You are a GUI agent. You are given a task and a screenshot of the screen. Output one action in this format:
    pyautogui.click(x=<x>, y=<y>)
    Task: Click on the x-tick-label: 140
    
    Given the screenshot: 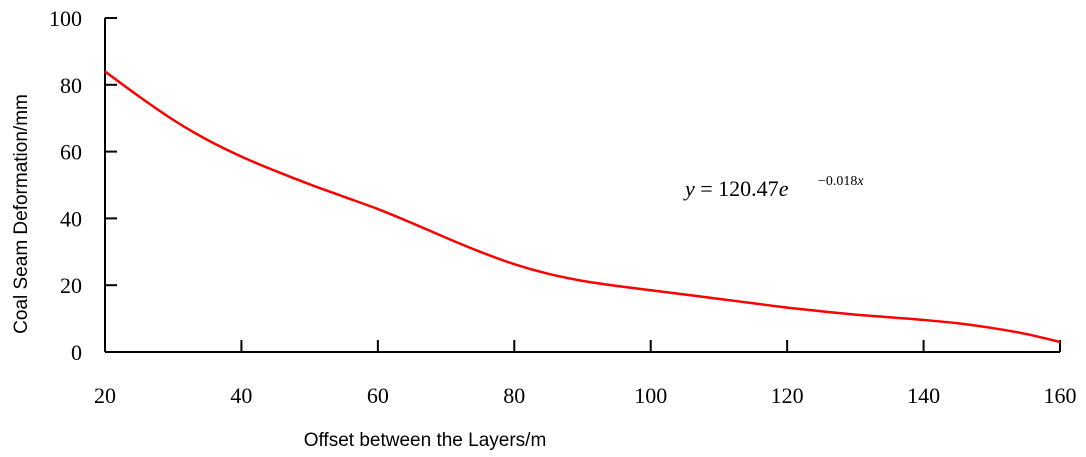 What is the action you would take?
    pyautogui.click(x=923, y=395)
    